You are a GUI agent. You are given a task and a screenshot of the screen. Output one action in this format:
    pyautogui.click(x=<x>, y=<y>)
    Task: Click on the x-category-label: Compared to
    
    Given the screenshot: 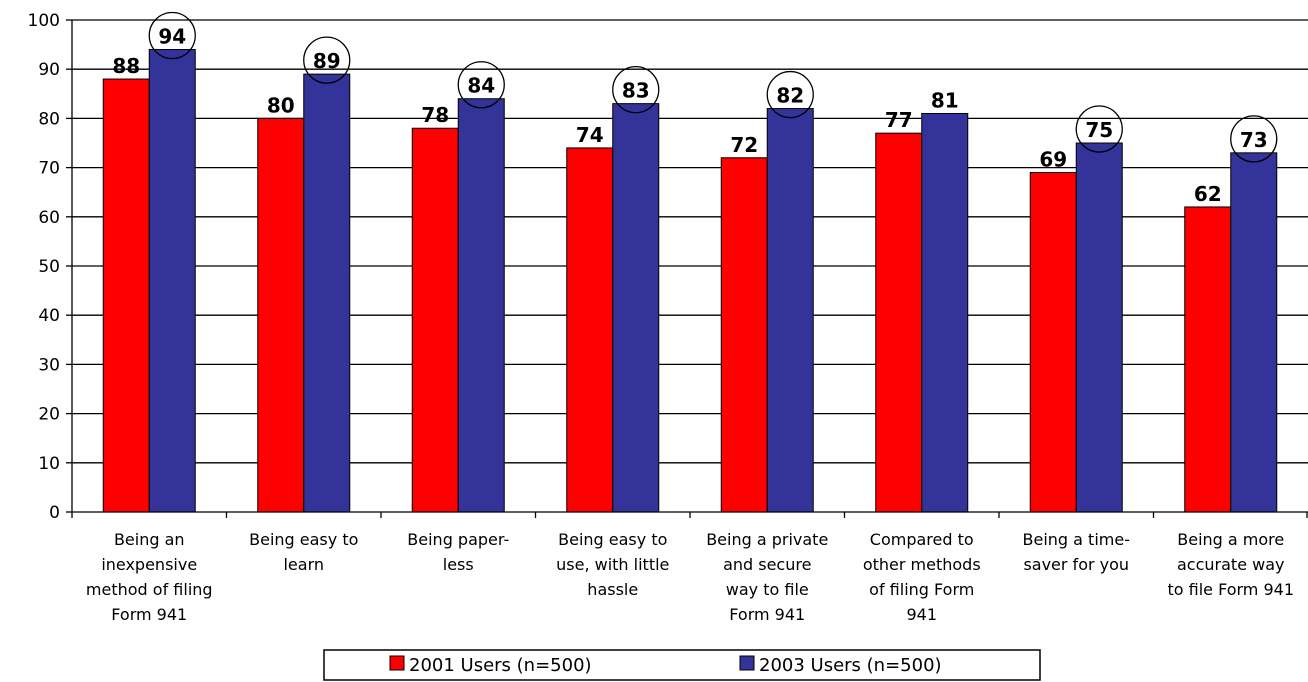 What is the action you would take?
    pyautogui.click(x=922, y=539)
    